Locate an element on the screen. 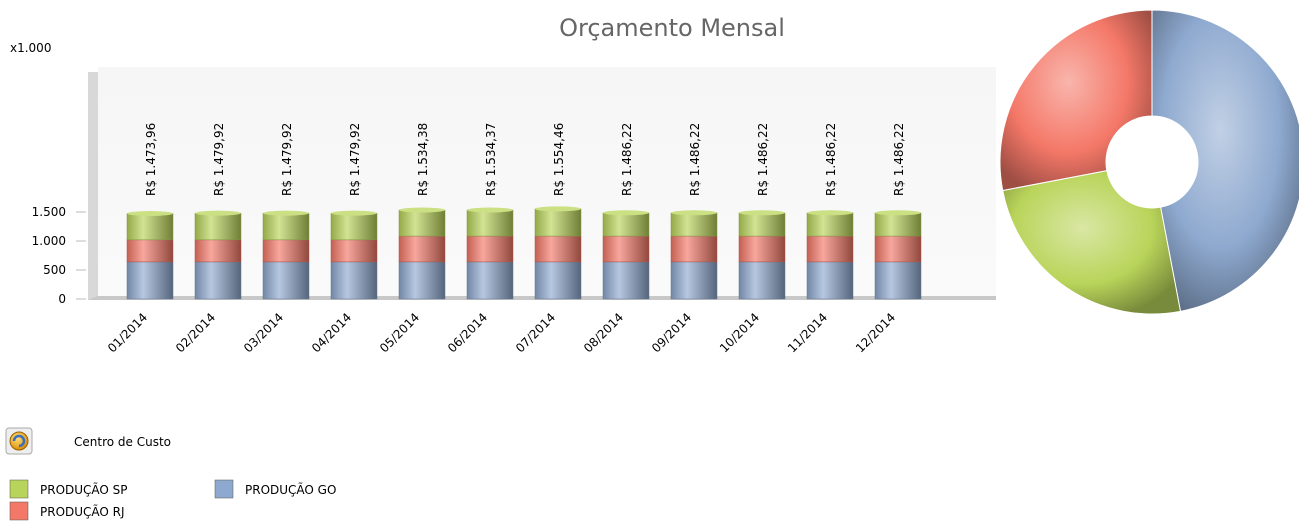 The image size is (1299, 526). icon-arrow is located at coordinates (19, 441).